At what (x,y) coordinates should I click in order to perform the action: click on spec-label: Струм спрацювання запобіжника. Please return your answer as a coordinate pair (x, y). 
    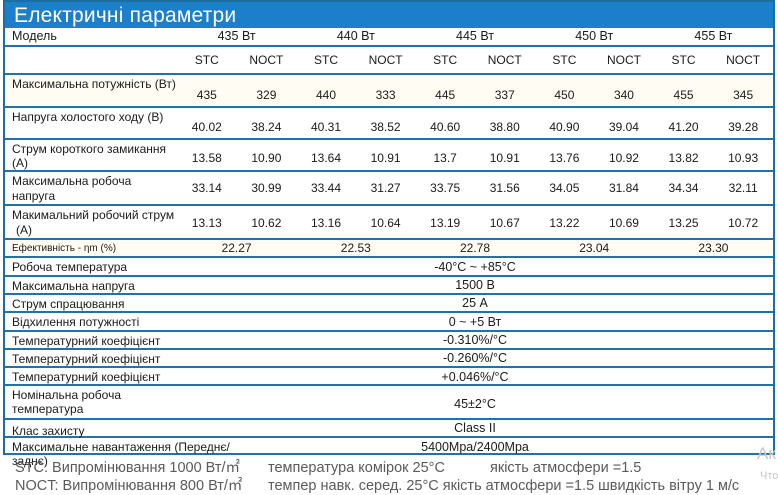
    Looking at the image, I should click on (68, 311).